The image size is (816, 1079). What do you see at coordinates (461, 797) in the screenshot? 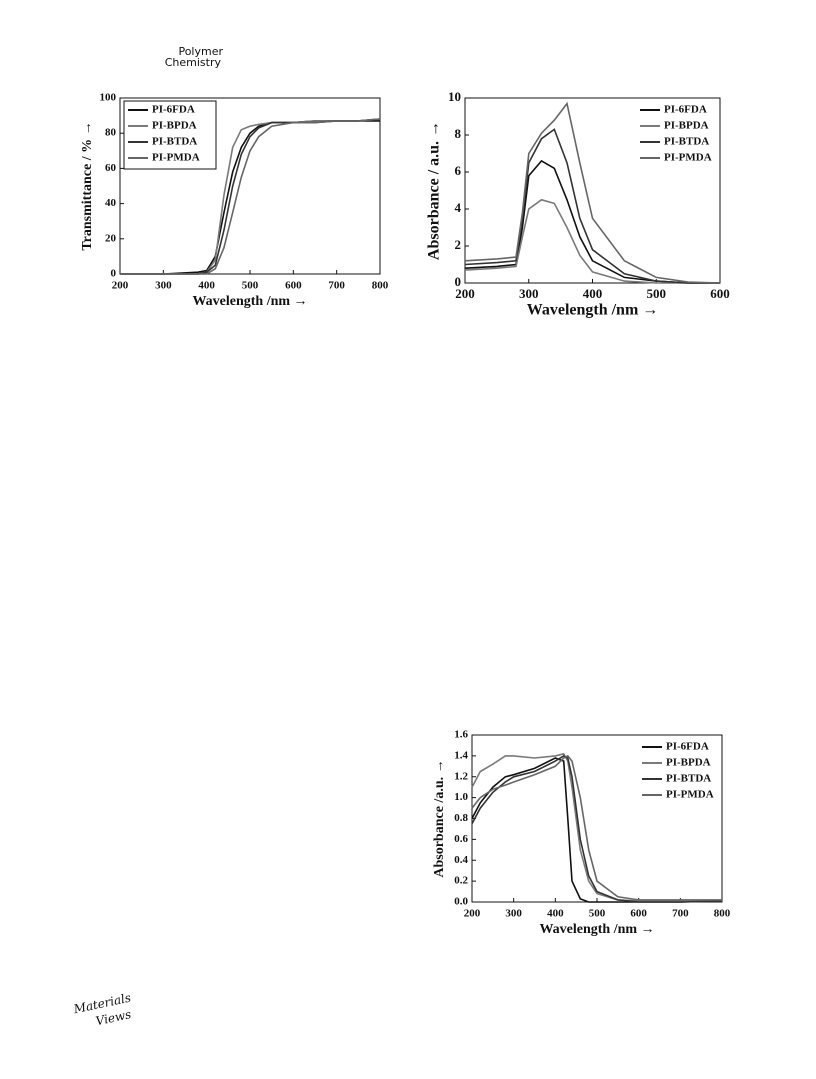
I see `y-tick-label: 1.0` at bounding box center [461, 797].